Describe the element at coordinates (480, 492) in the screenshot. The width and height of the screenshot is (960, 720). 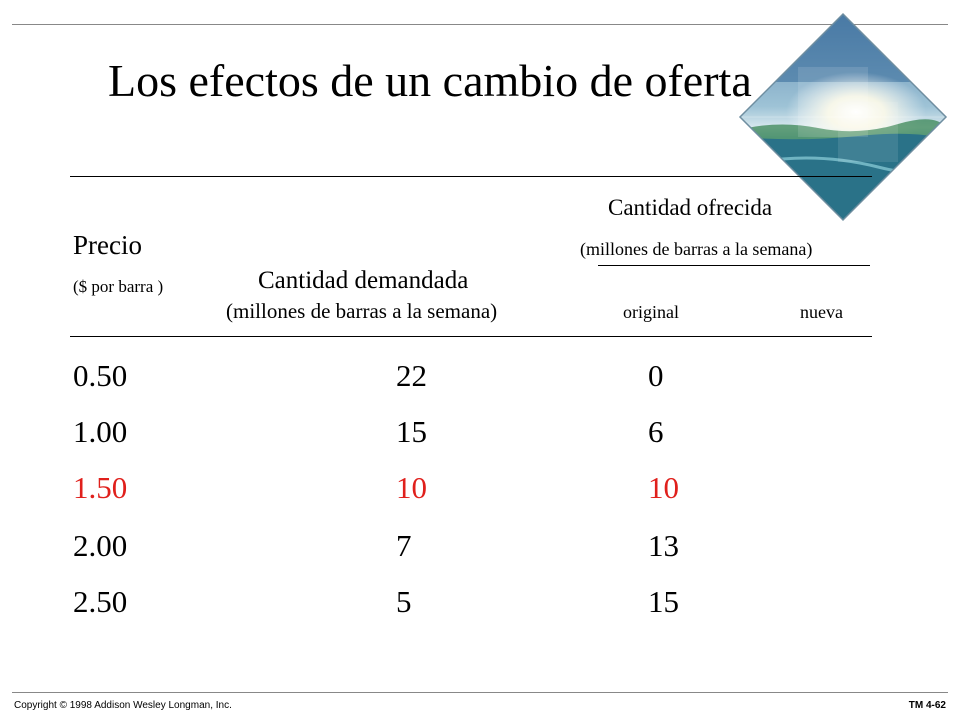
I see `table-row-highlighted: 1.50 10 10` at that location.